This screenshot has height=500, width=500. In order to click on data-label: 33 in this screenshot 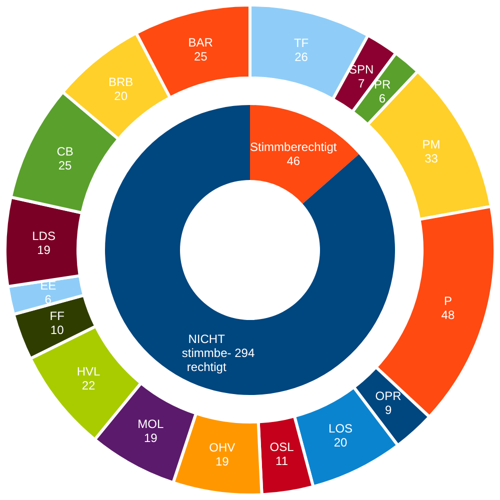, I will do `click(431, 158)`.